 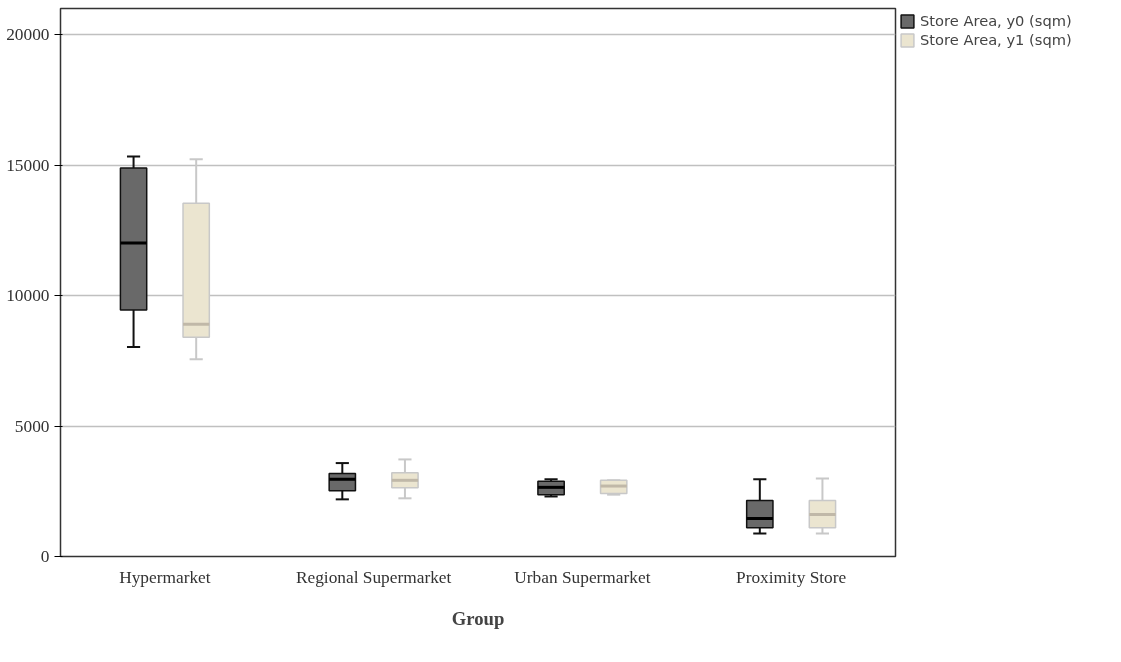 I want to click on y-tick-label: 0, so click(x=45, y=556).